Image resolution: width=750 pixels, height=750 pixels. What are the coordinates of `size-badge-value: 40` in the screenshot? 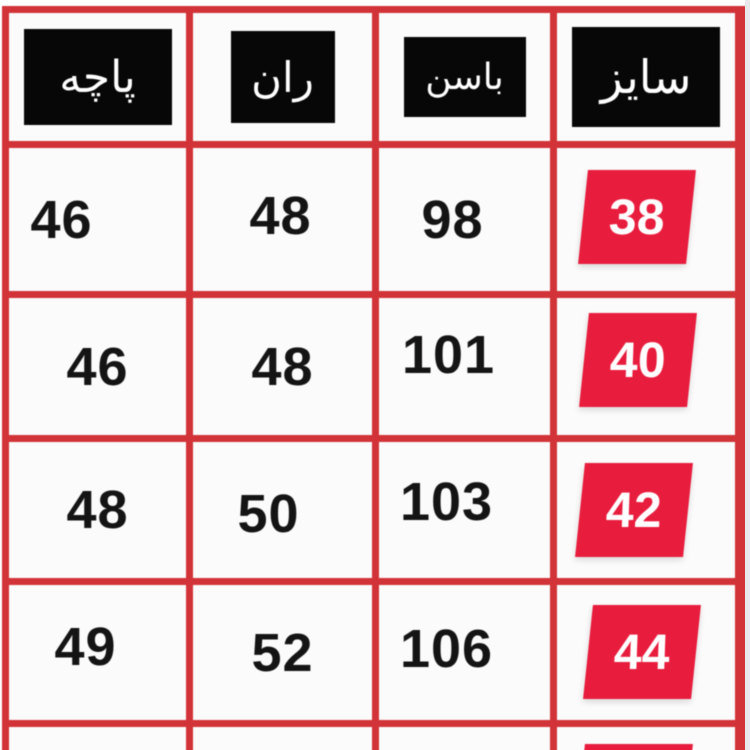 It's located at (638, 359).